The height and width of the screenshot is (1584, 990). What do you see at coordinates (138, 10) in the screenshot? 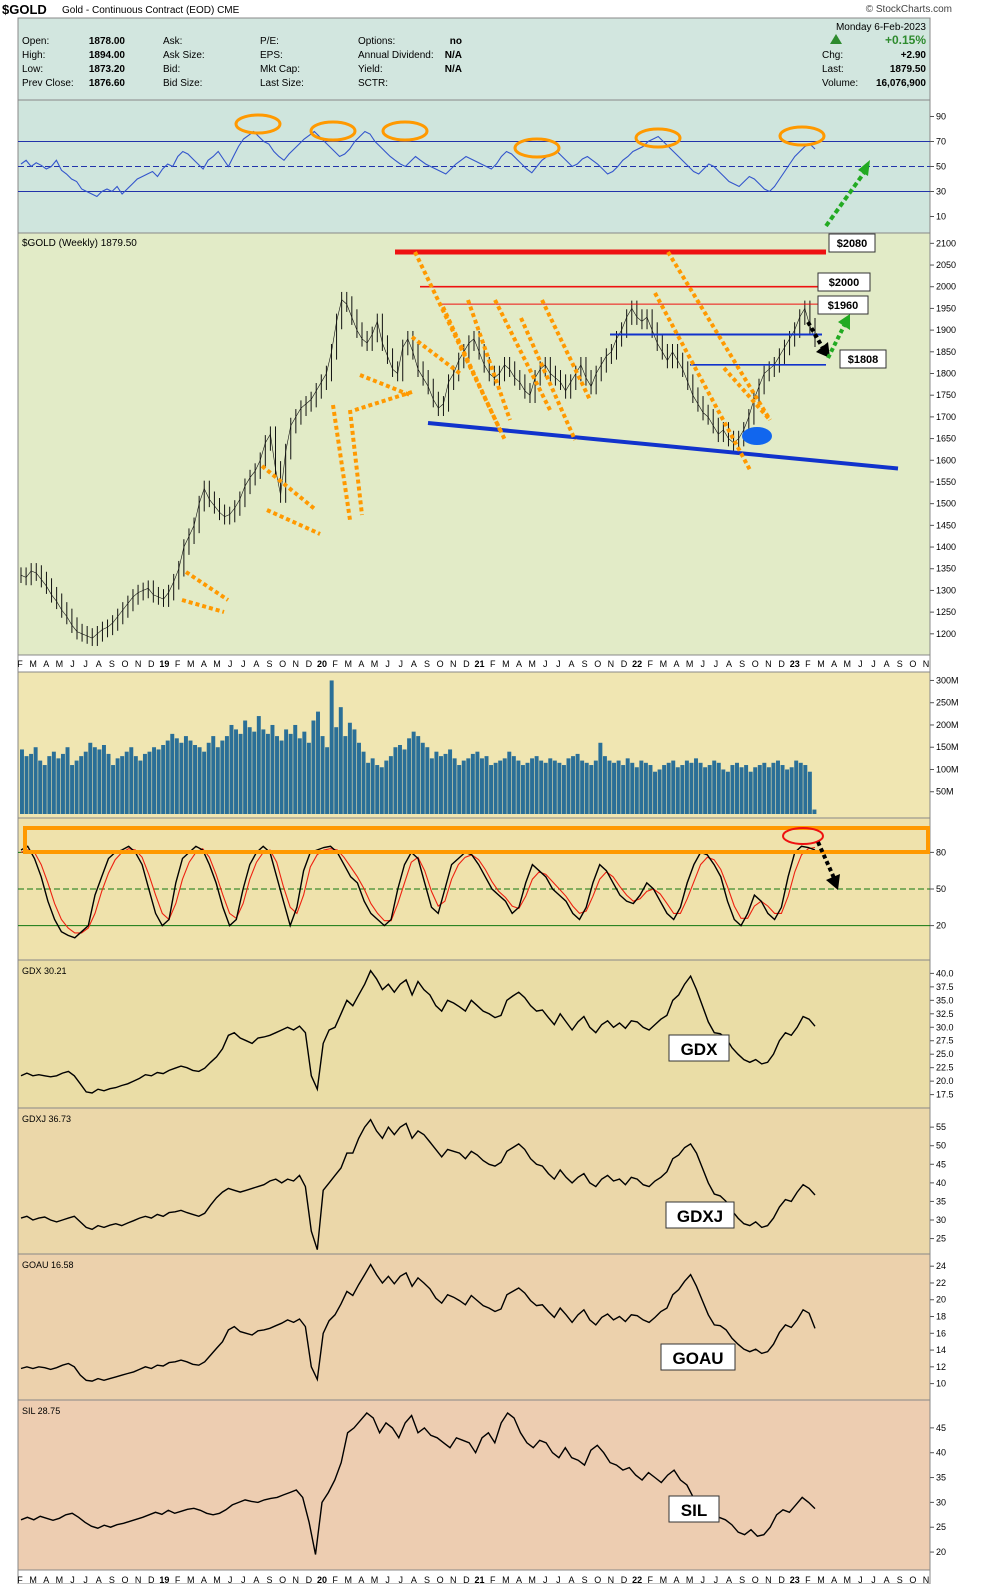
I see `description-text: Gold - Continuous Contract (EOD)` at bounding box center [138, 10].